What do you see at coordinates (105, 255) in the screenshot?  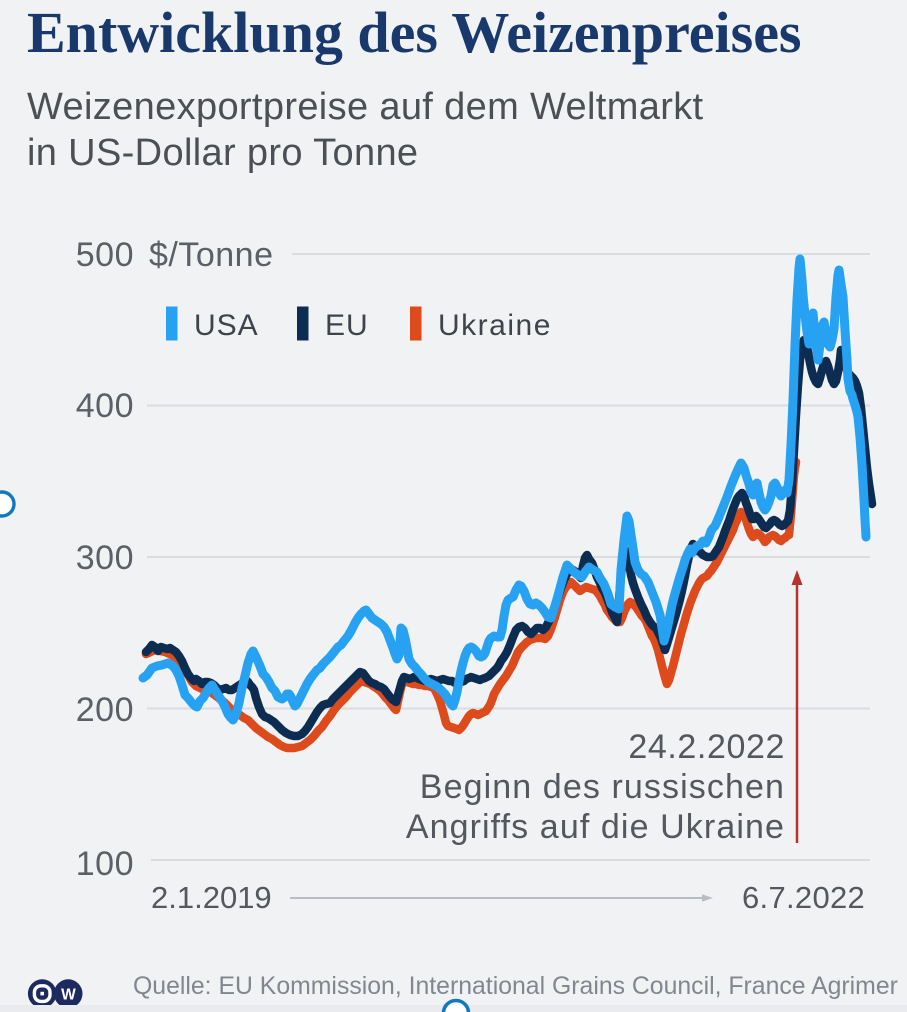 I see `svg-text: 500` at bounding box center [105, 255].